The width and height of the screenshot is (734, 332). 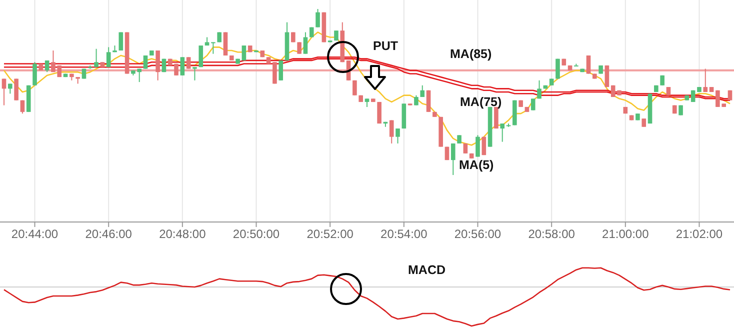 I want to click on series-label: MA(85), so click(x=471, y=54).